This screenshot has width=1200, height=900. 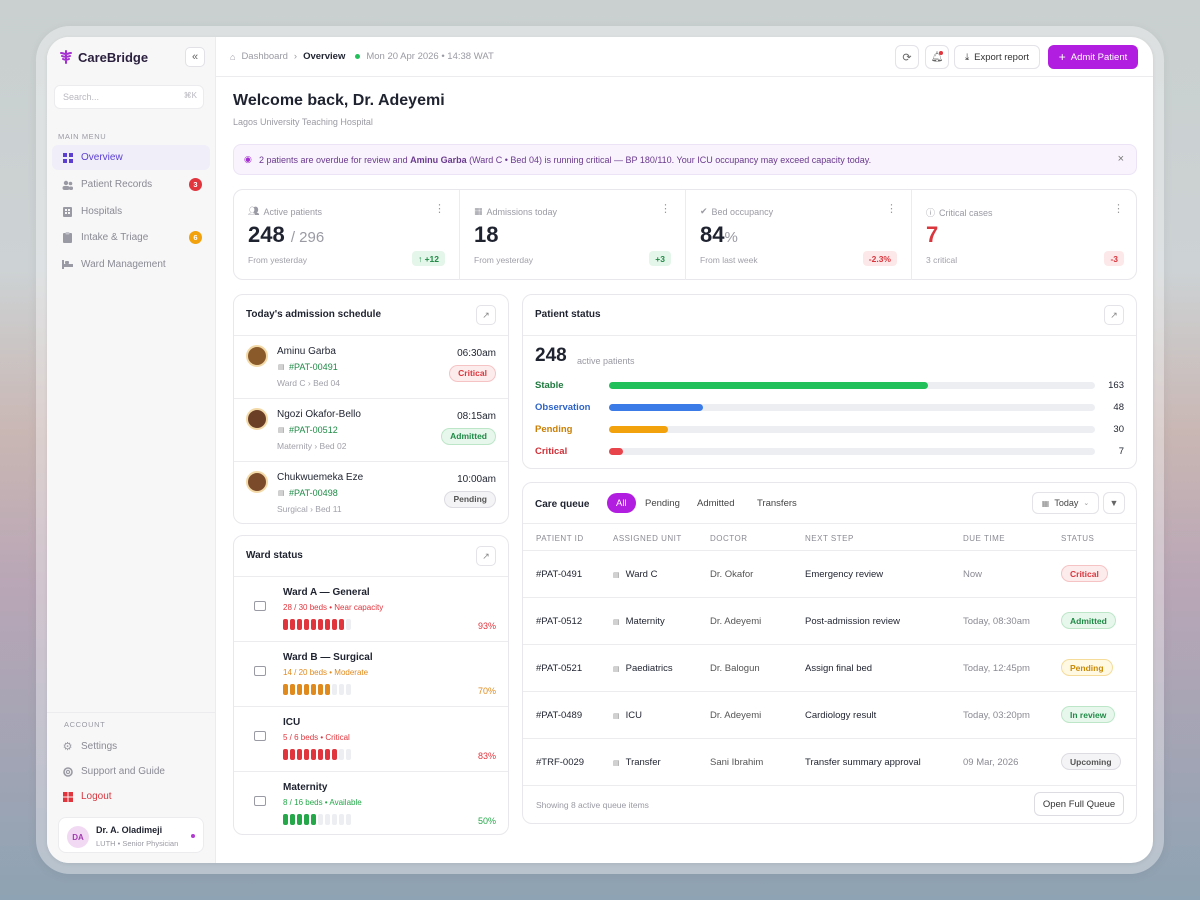 I want to click on ward-name: Maternity, so click(x=305, y=787).